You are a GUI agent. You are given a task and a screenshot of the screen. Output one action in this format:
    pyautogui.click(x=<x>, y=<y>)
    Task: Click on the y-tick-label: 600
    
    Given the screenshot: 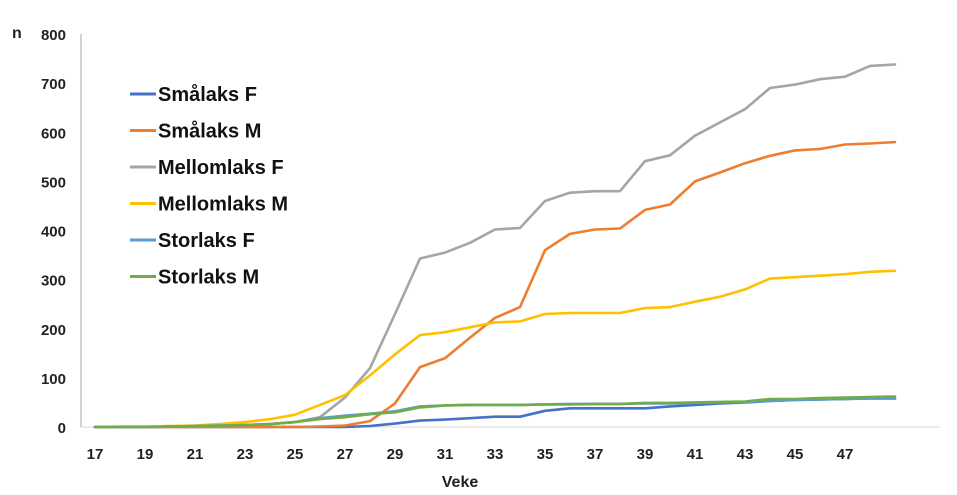 What is the action you would take?
    pyautogui.click(x=53, y=133)
    